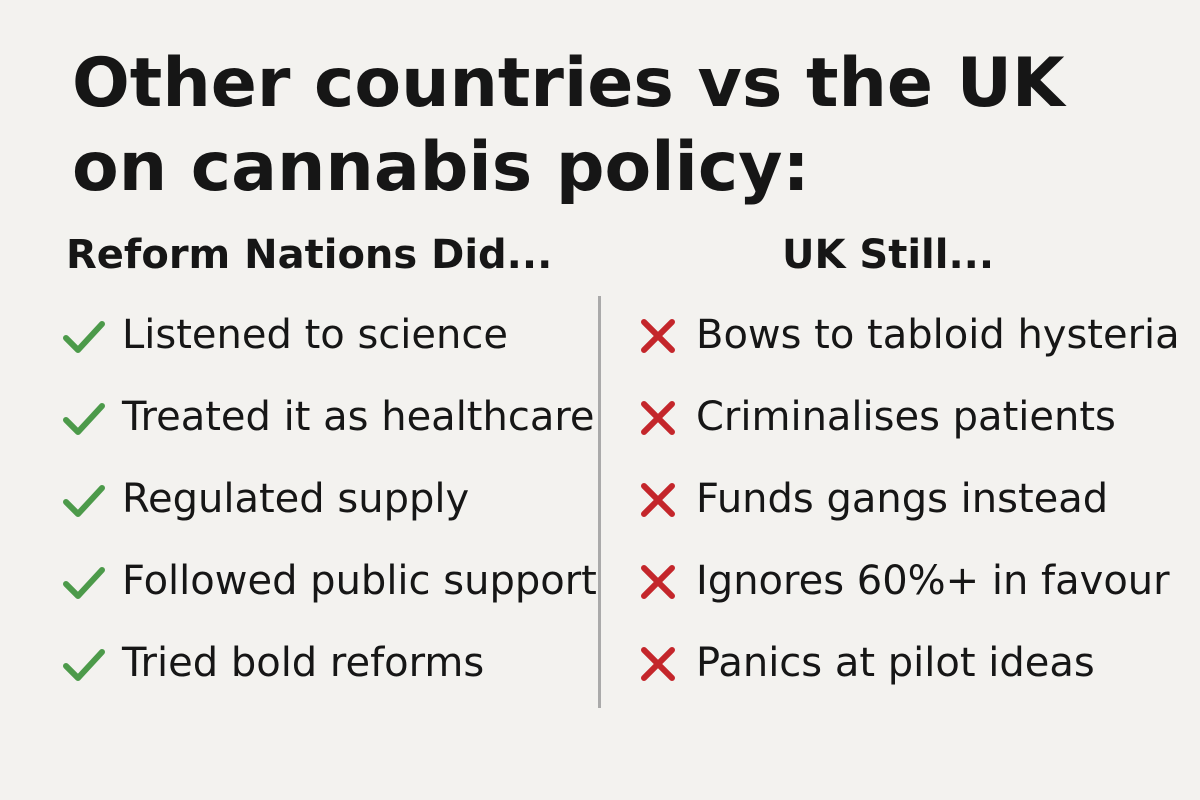 The width and height of the screenshot is (1200, 800). Describe the element at coordinates (296, 499) in the screenshot. I see `item-text: Regulated supply` at that location.